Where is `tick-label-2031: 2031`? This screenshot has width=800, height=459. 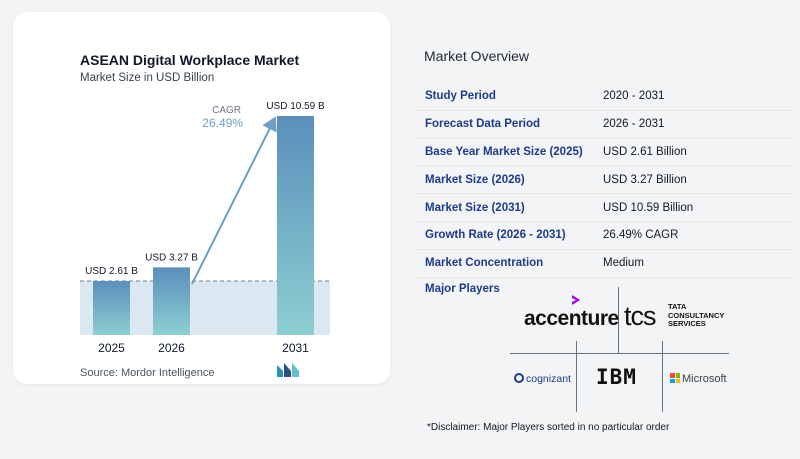
tick-label-2031: 2031 is located at coordinates (295, 348).